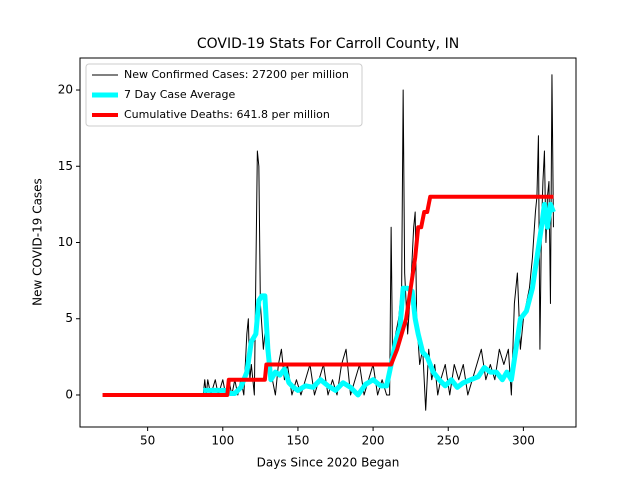 The height and width of the screenshot is (480, 640). What do you see at coordinates (38, 242) in the screenshot?
I see `y-axis-label: New COVID-19 Cases` at bounding box center [38, 242].